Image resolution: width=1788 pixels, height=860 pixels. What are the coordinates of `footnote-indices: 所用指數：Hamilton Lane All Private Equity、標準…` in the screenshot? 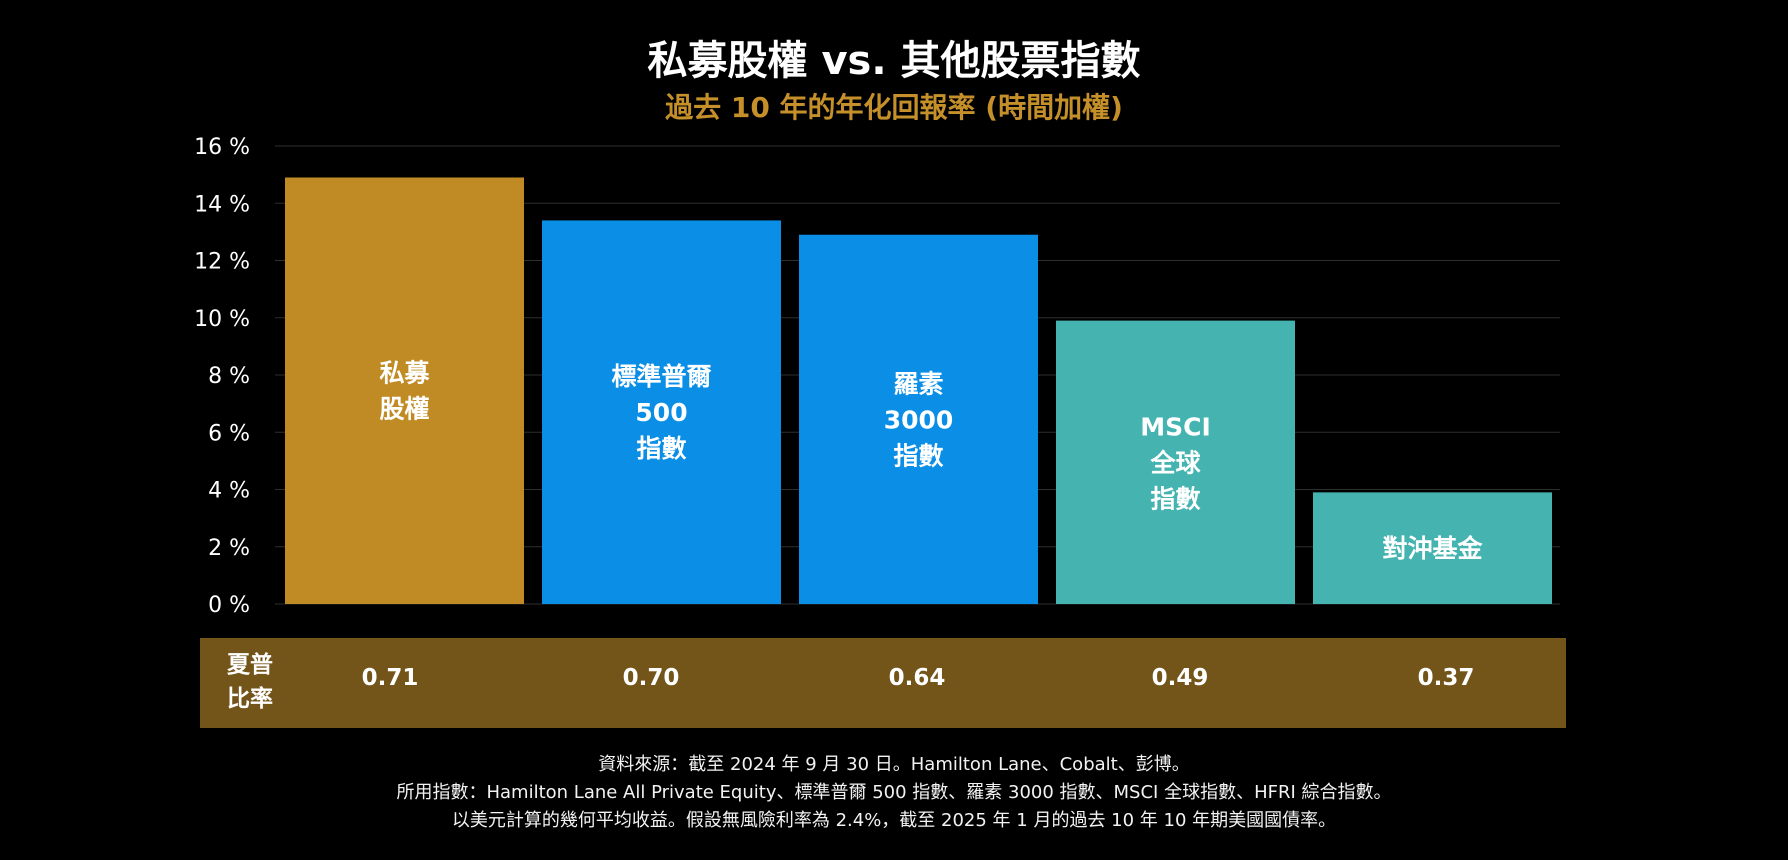 It's located at (894, 792).